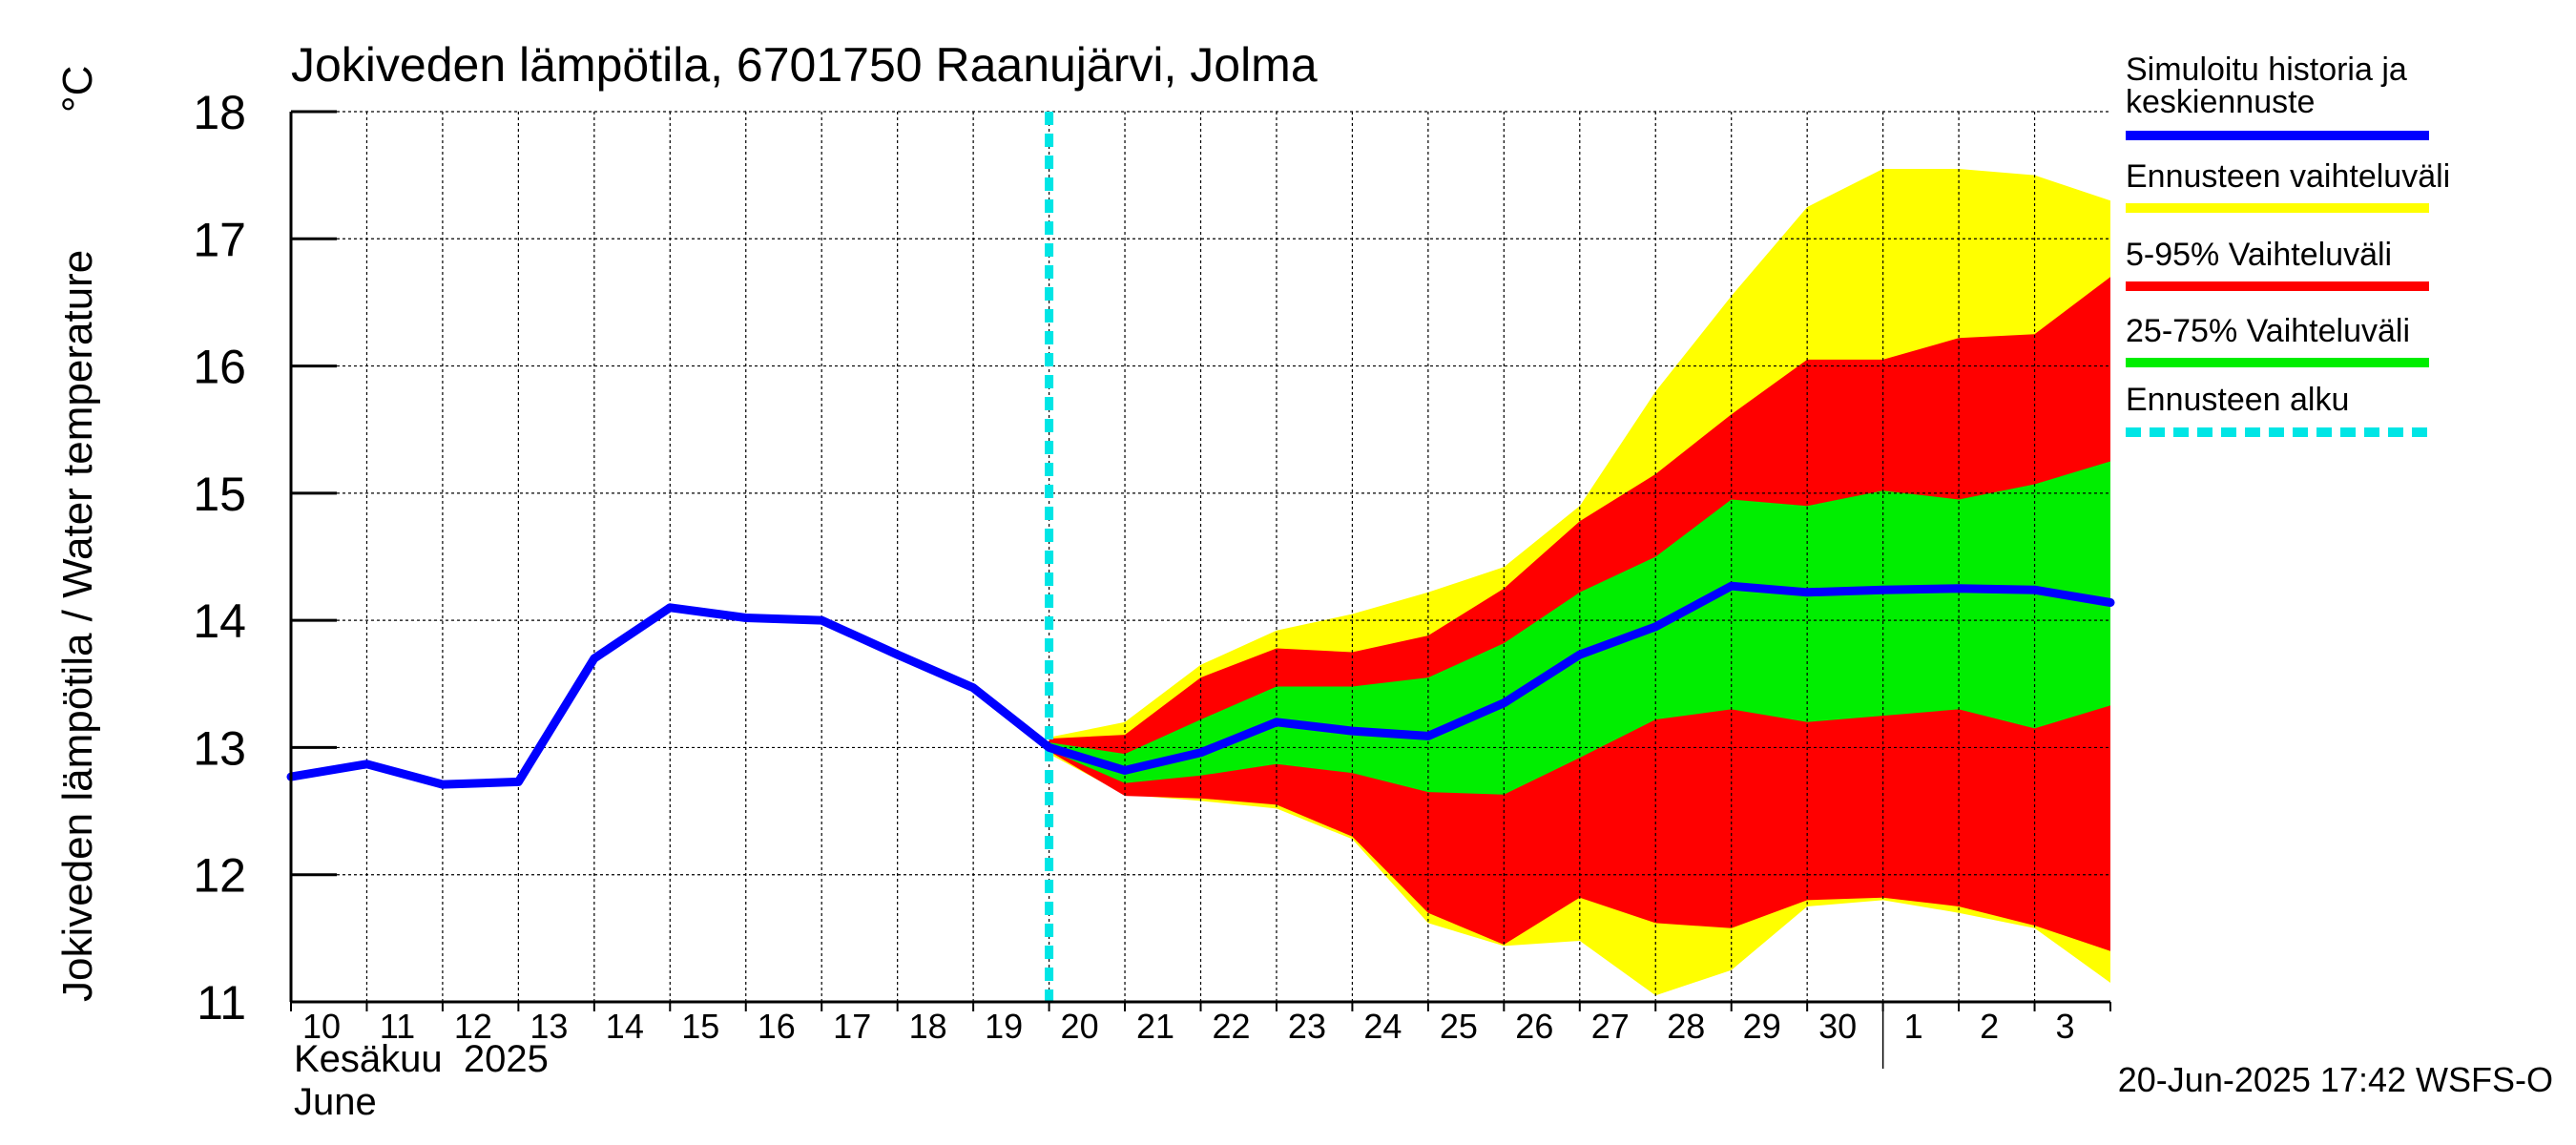  I want to click on legend-label: Ennusteen vaihteluväli, so click(2288, 177).